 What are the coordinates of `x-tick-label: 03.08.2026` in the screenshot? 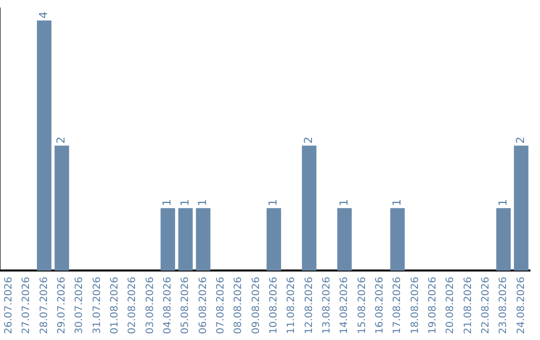 It's located at (150, 305).